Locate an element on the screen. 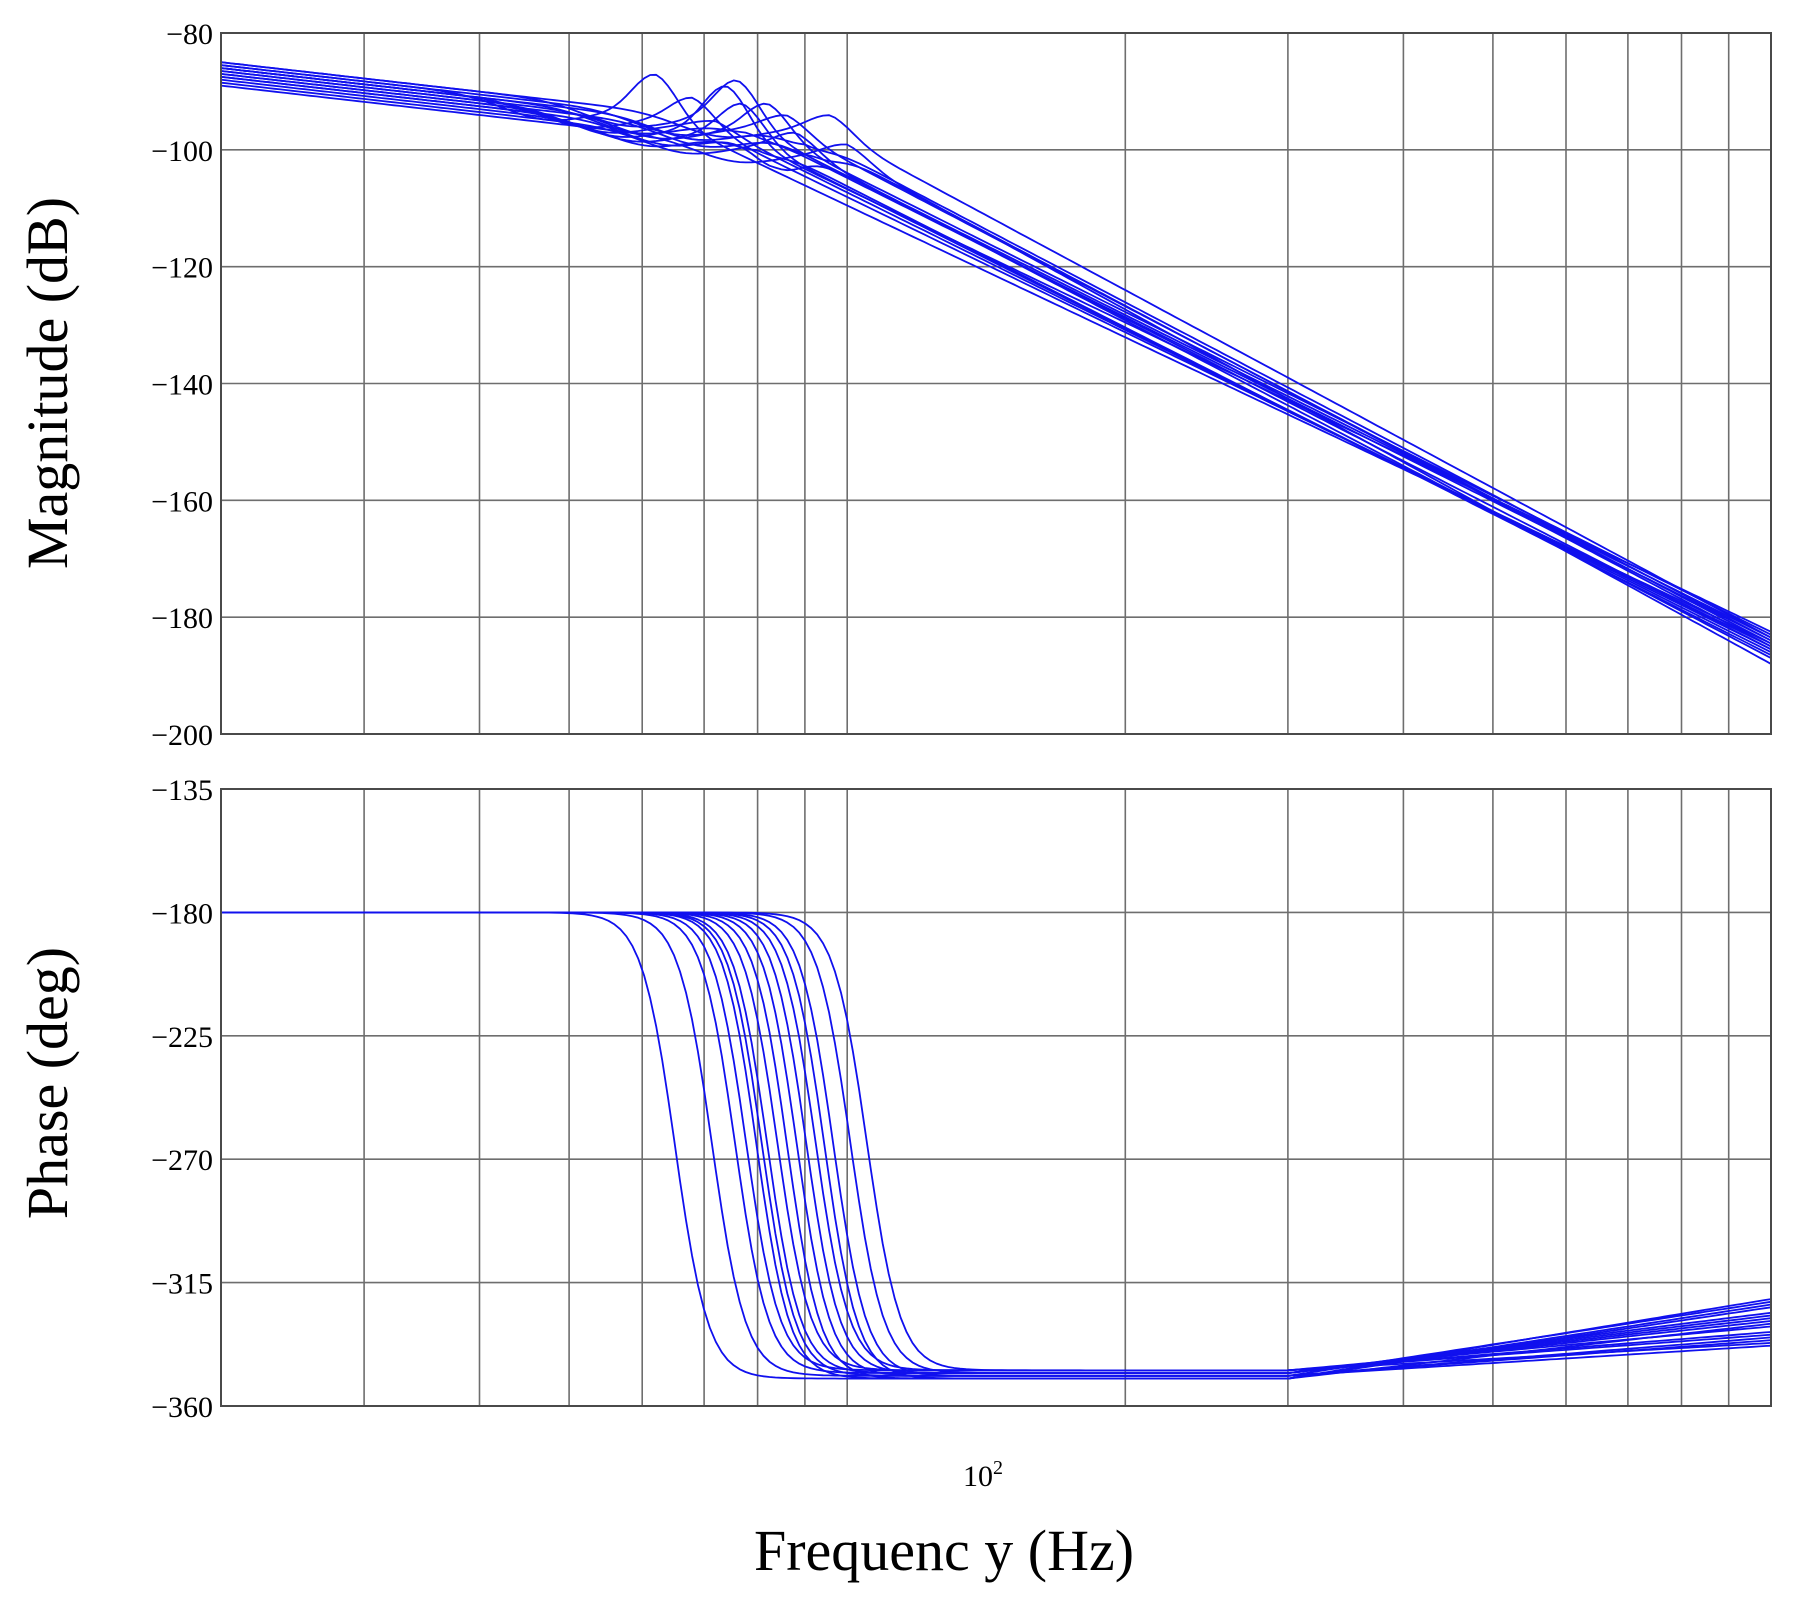 This screenshot has height=1598, width=1800. x-tick-label-100: 102 is located at coordinates (983, 1475).